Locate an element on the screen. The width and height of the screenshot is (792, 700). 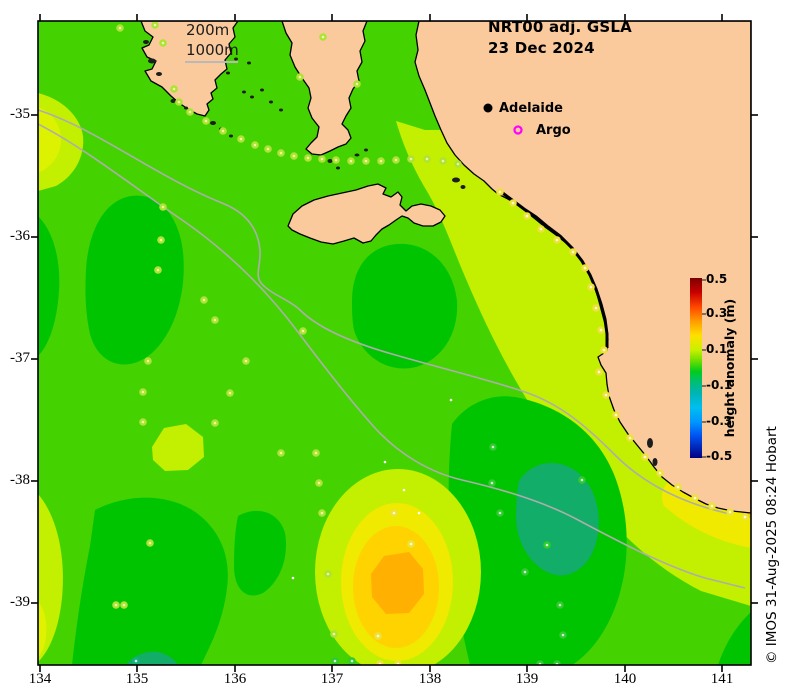
colorbar is located at coordinates (698, 368).